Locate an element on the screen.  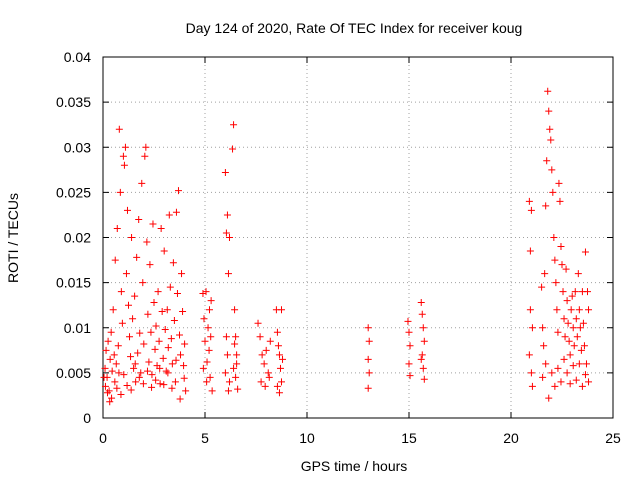
x-tick-label: 15 is located at coordinates (409, 438).